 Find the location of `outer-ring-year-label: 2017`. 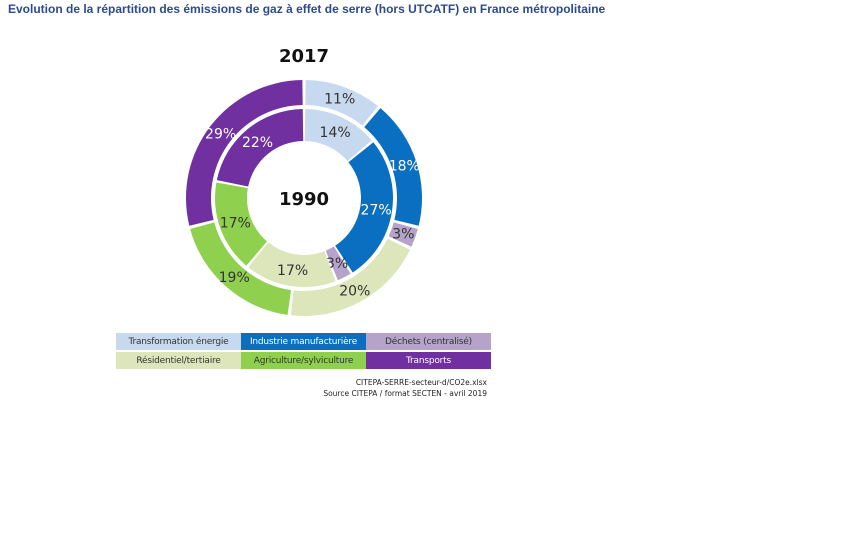

outer-ring-year-label: 2017 is located at coordinates (304, 56).